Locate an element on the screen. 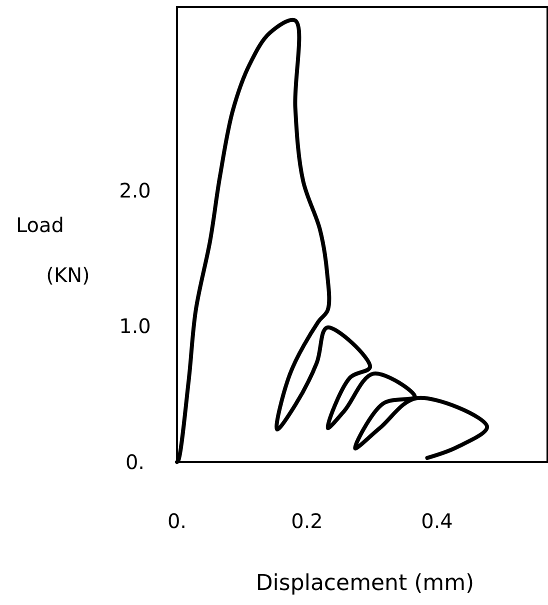 The image size is (548, 605). y-tick-label: 0. is located at coordinates (135, 462).